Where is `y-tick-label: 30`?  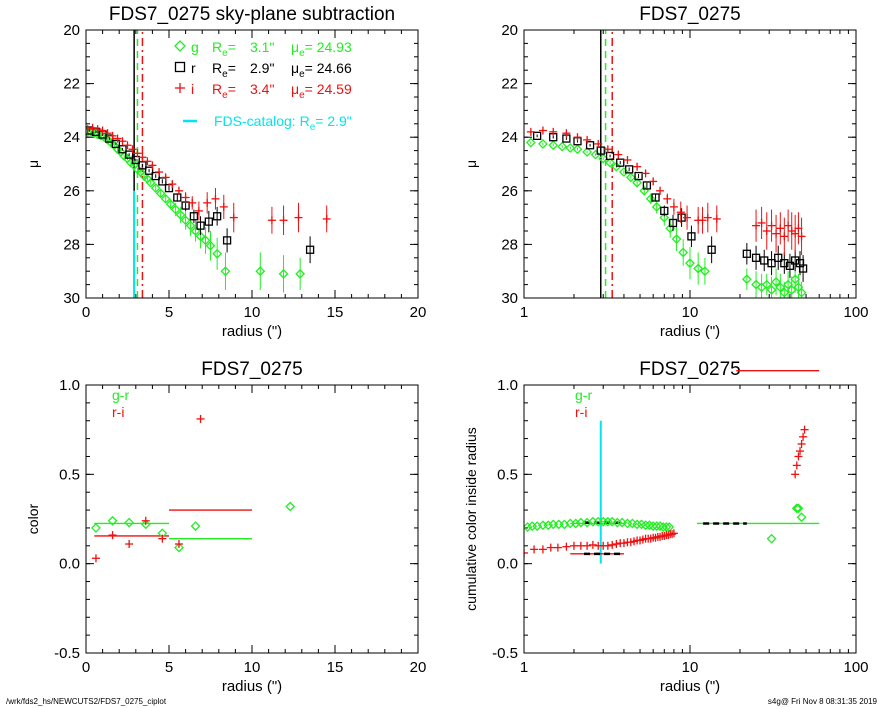 y-tick-label: 30 is located at coordinates (71, 298).